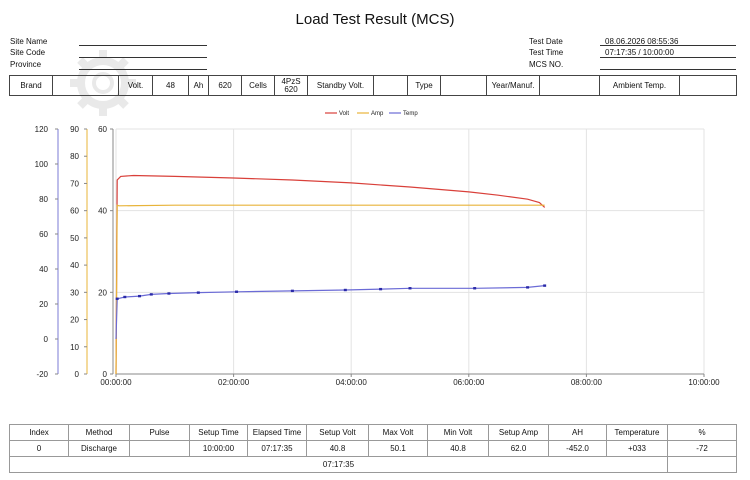  I want to click on province-field, so click(143, 69).